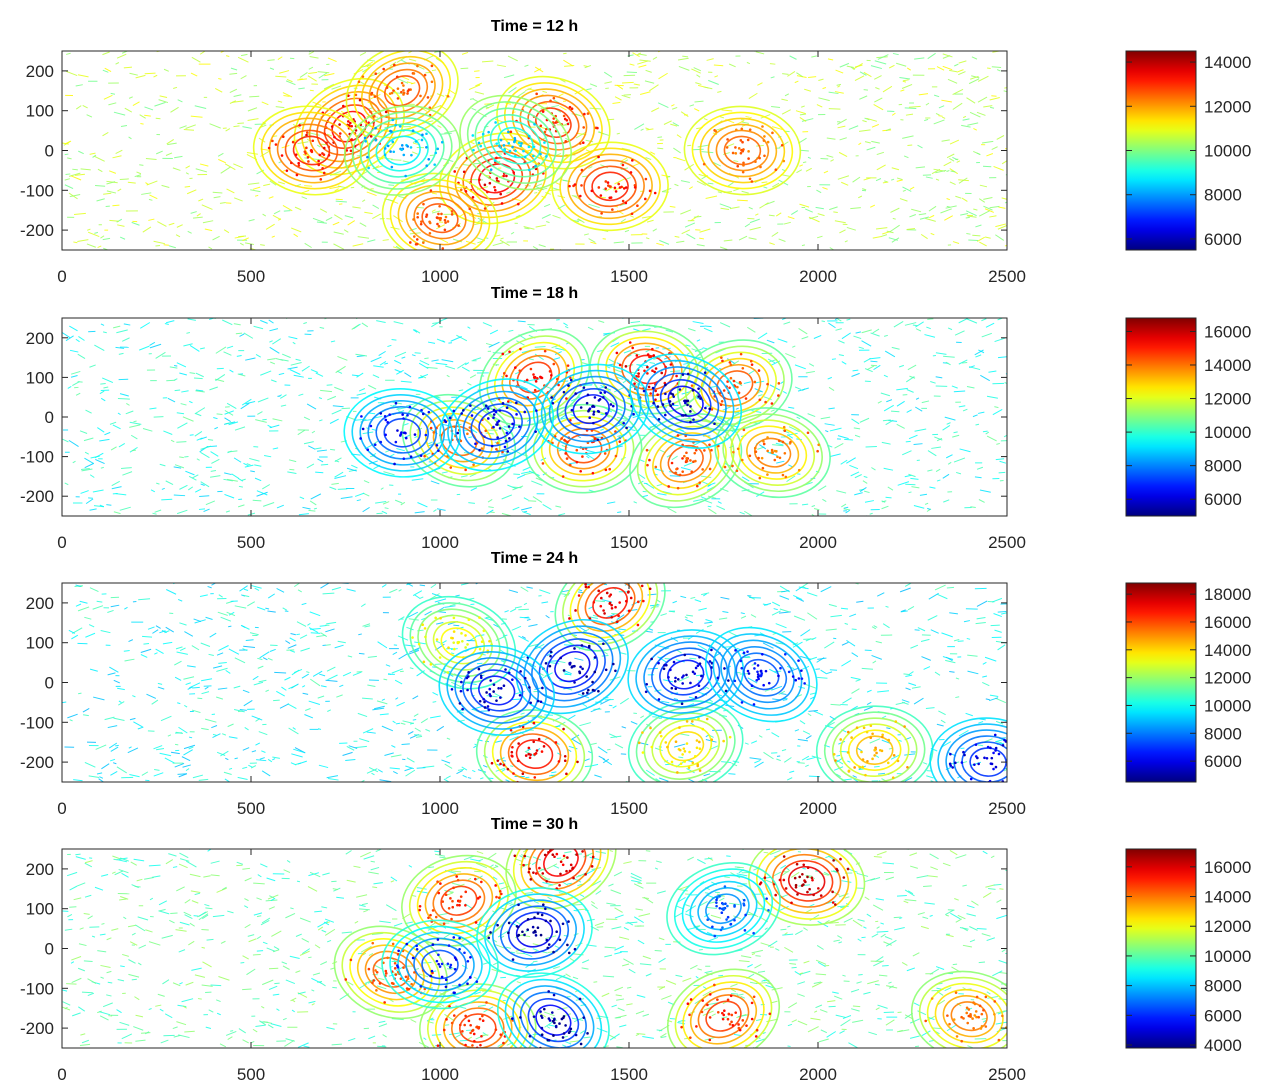  What do you see at coordinates (534, 824) in the screenshot?
I see `panel-title: Time = 30 h` at bounding box center [534, 824].